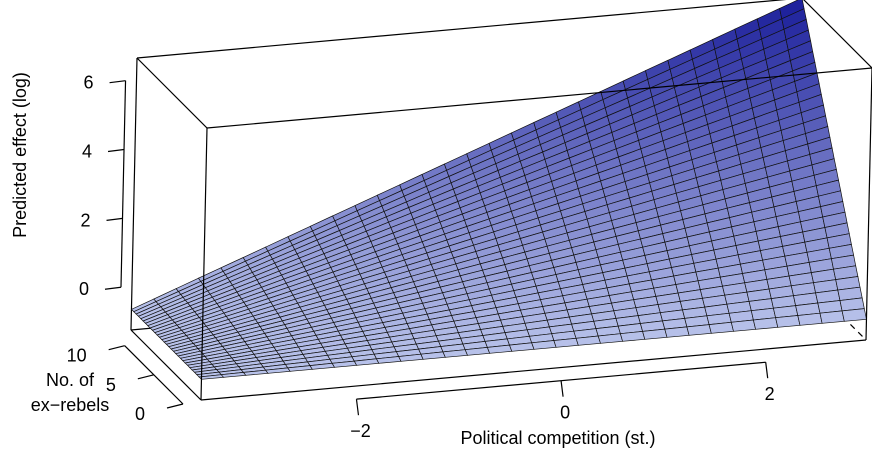  What do you see at coordinates (565, 413) in the screenshot?
I see `x-tick-label: 0` at bounding box center [565, 413].